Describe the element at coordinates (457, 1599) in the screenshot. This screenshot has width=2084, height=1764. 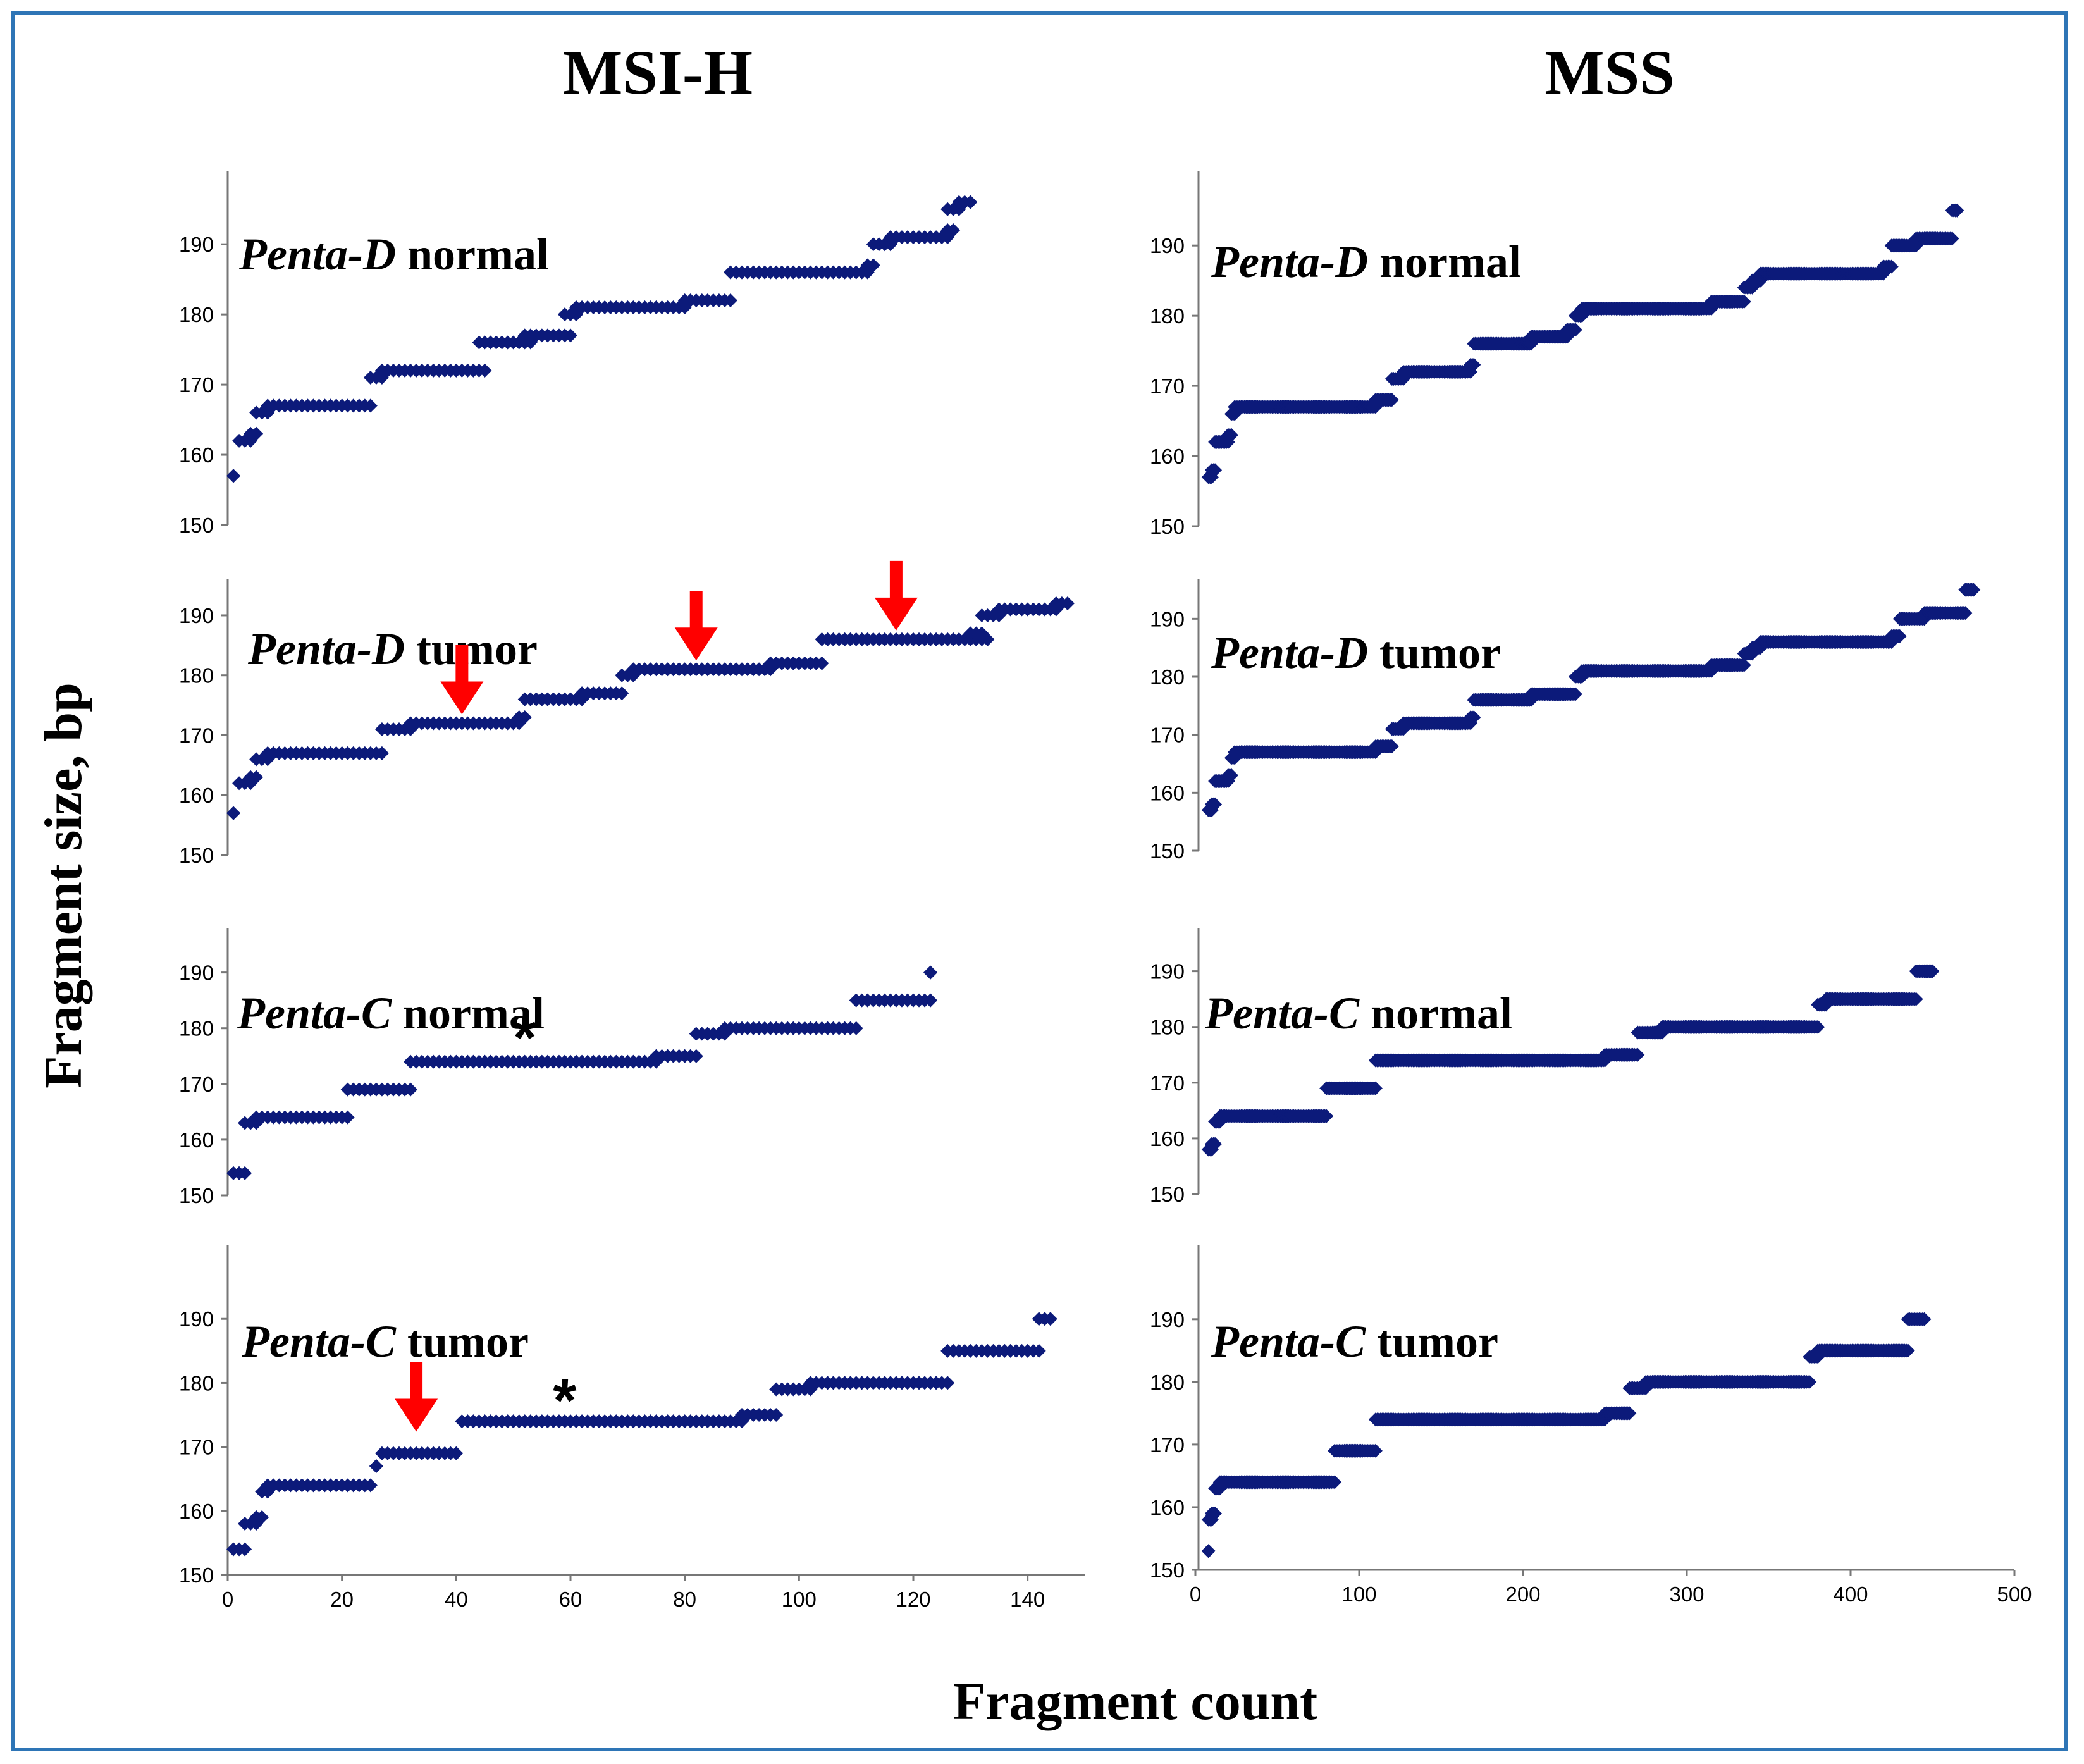
I see `x-tick-label: 40` at that location.